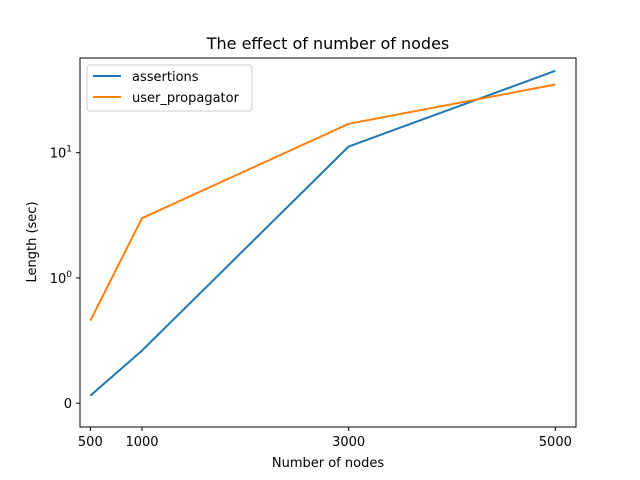 Image resolution: width=640 pixels, height=480 pixels. I want to click on x-tick-label: 5000, so click(555, 442).